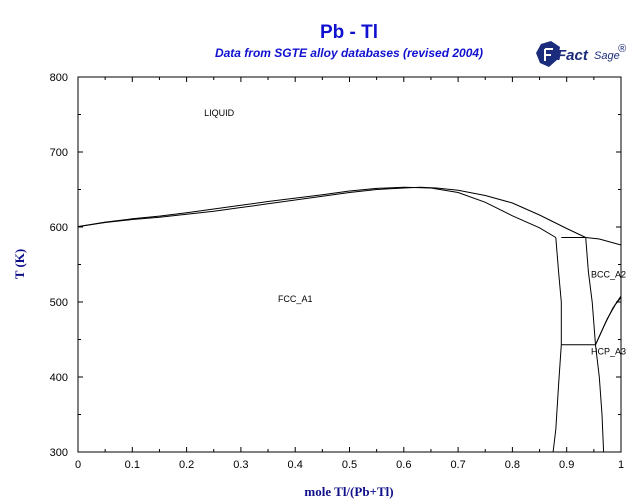 This screenshot has height=504, width=640. What do you see at coordinates (403, 465) in the screenshot?
I see `x-tick-label: 0.6` at bounding box center [403, 465].